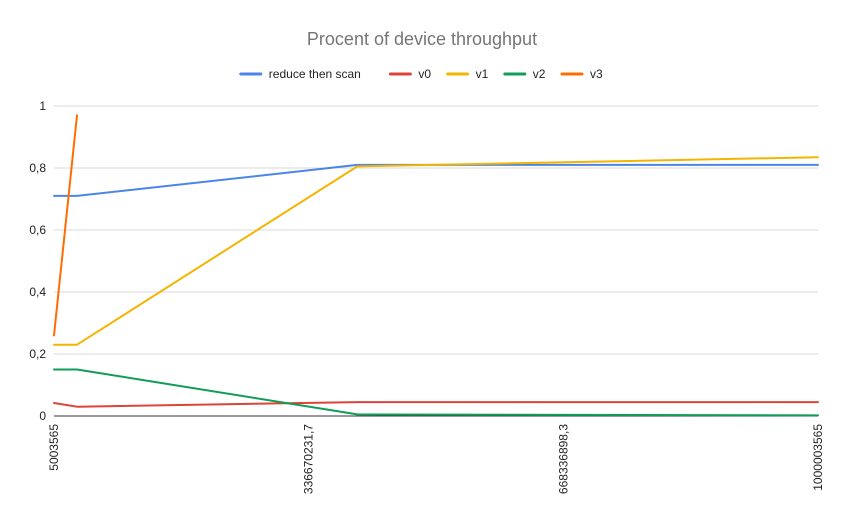 The height and width of the screenshot is (522, 844). I want to click on series-line-v0, so click(436, 404).